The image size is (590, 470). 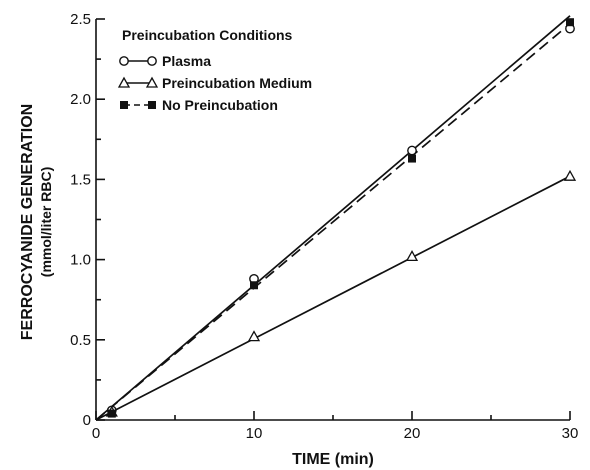 What do you see at coordinates (80, 99) in the screenshot?
I see `y-tick-label: 2.0` at bounding box center [80, 99].